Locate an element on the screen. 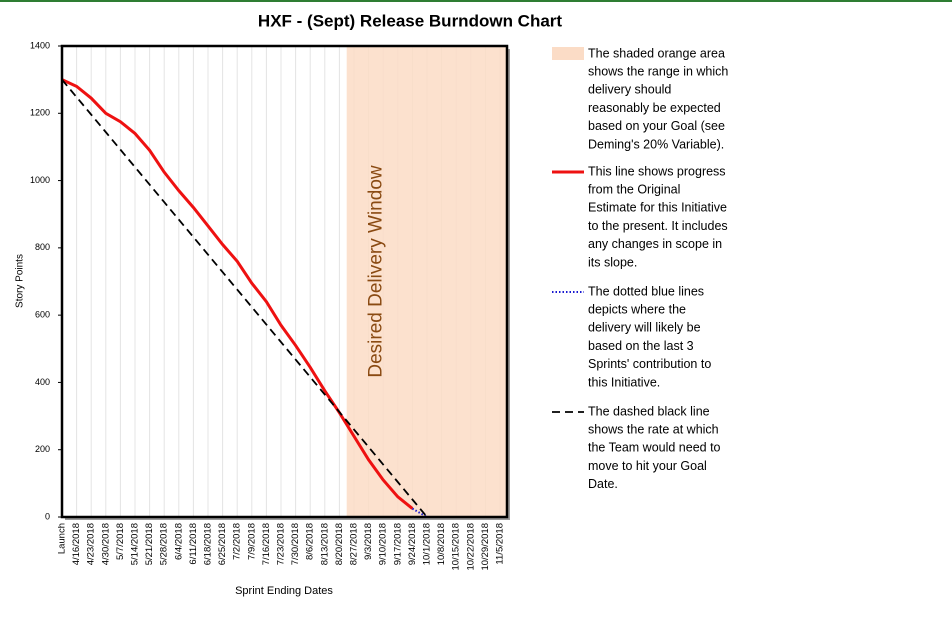  x-tick-label: 4/16/2018 is located at coordinates (76, 544).